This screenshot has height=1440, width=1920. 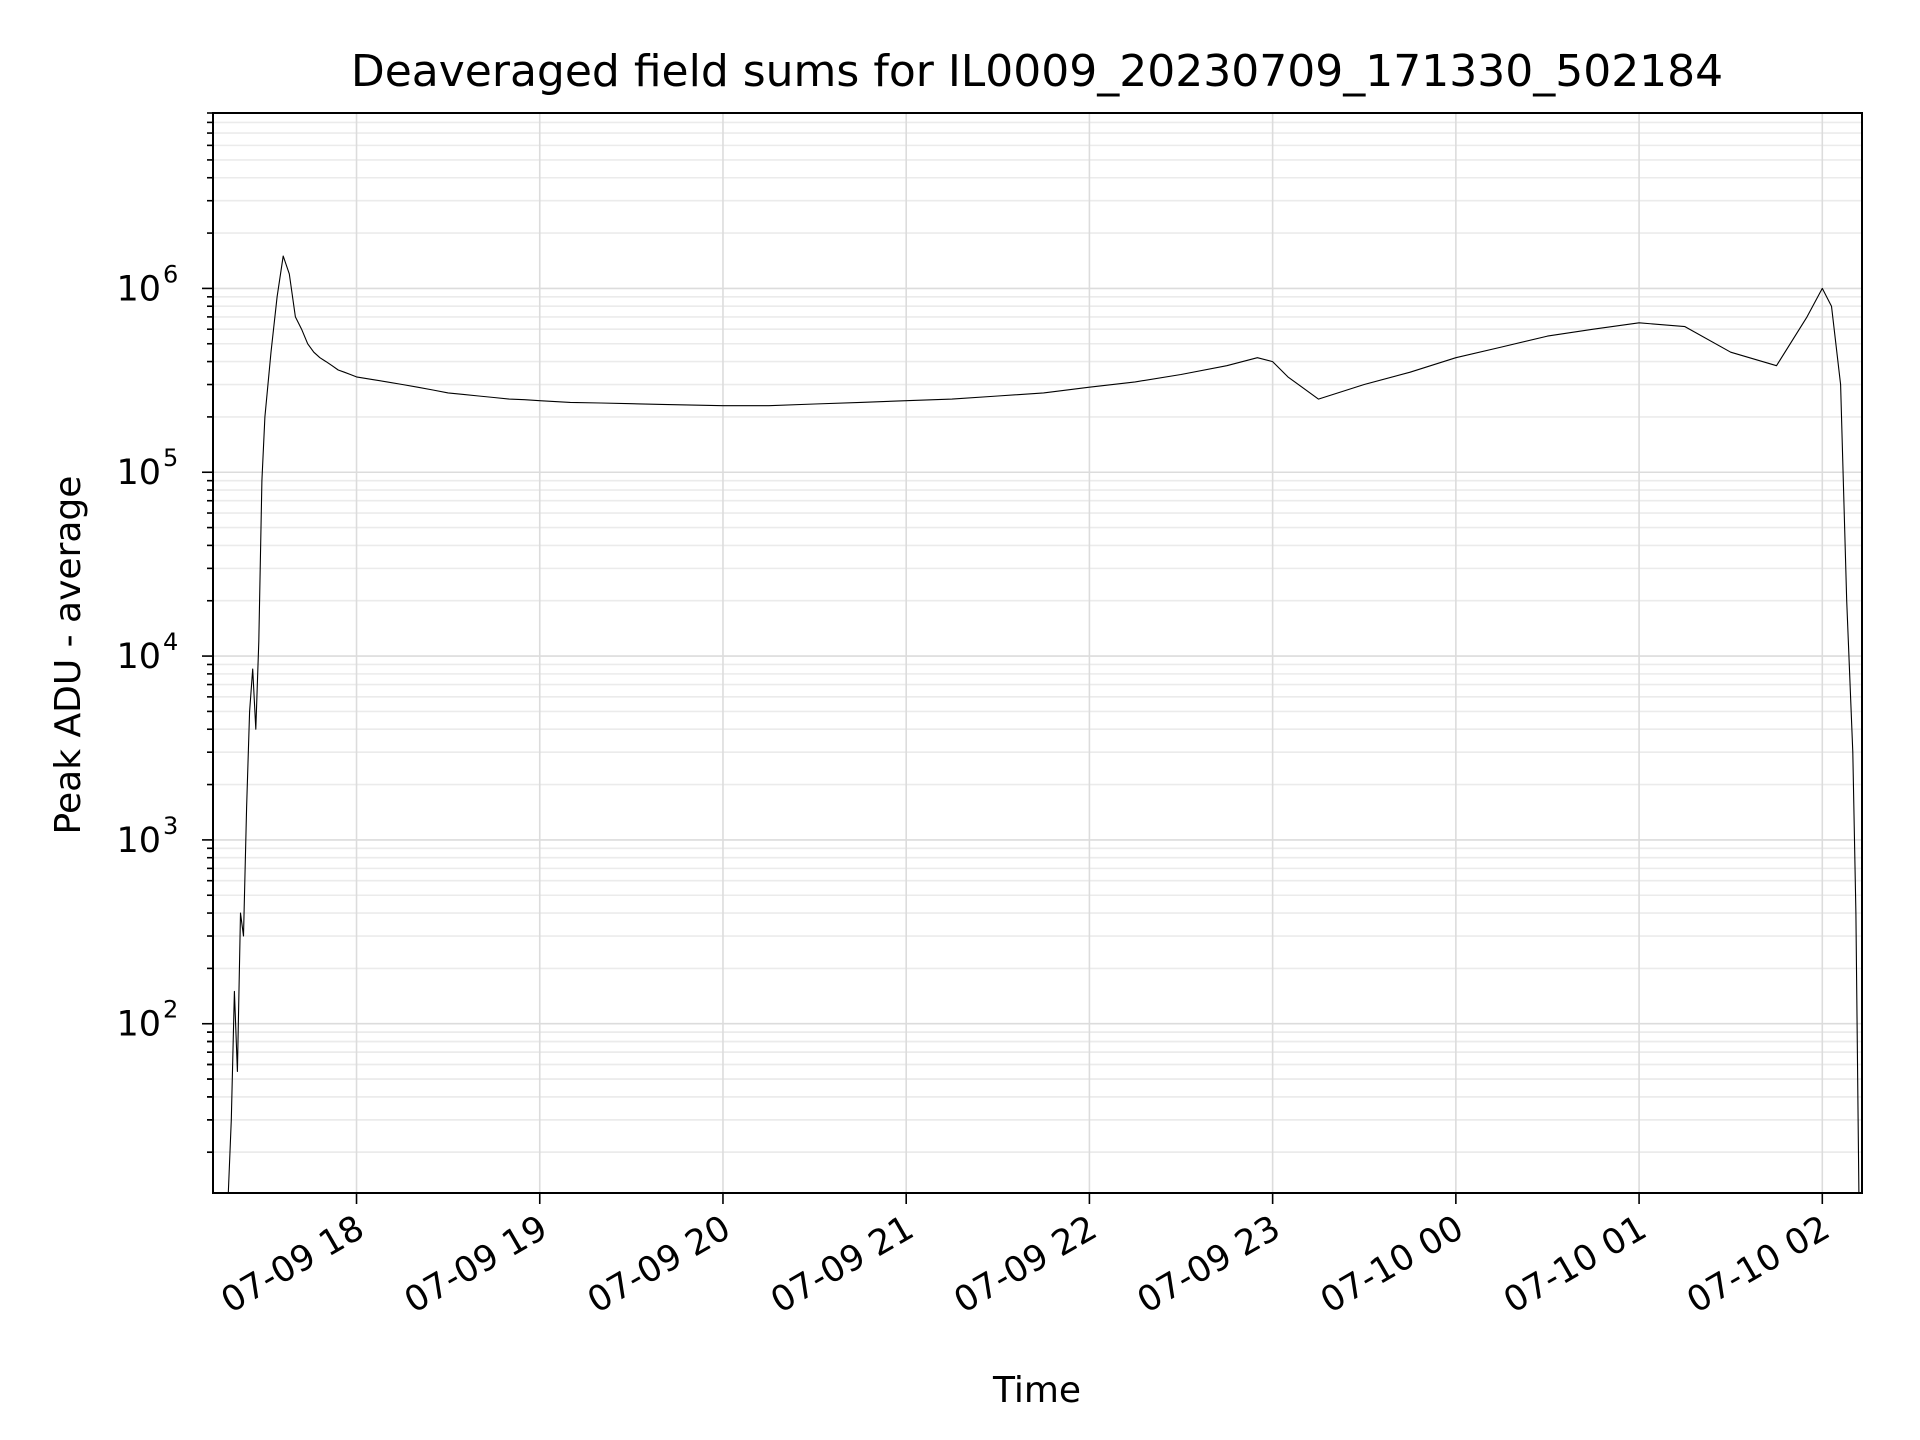 What do you see at coordinates (170, 1010) in the screenshot?
I see `y-tick-exponent: 2` at bounding box center [170, 1010].